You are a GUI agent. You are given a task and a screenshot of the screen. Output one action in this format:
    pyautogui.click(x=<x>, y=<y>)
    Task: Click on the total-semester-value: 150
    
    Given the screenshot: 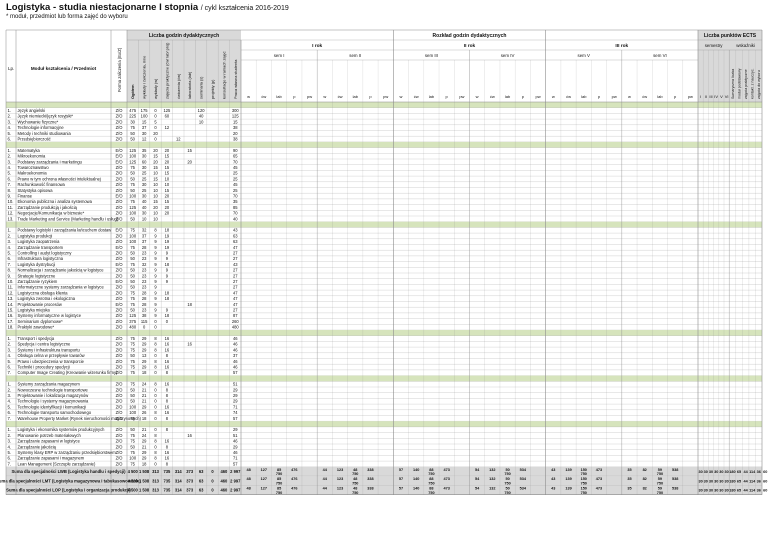 What is the action you would take?
    pyautogui.click(x=584, y=479)
    